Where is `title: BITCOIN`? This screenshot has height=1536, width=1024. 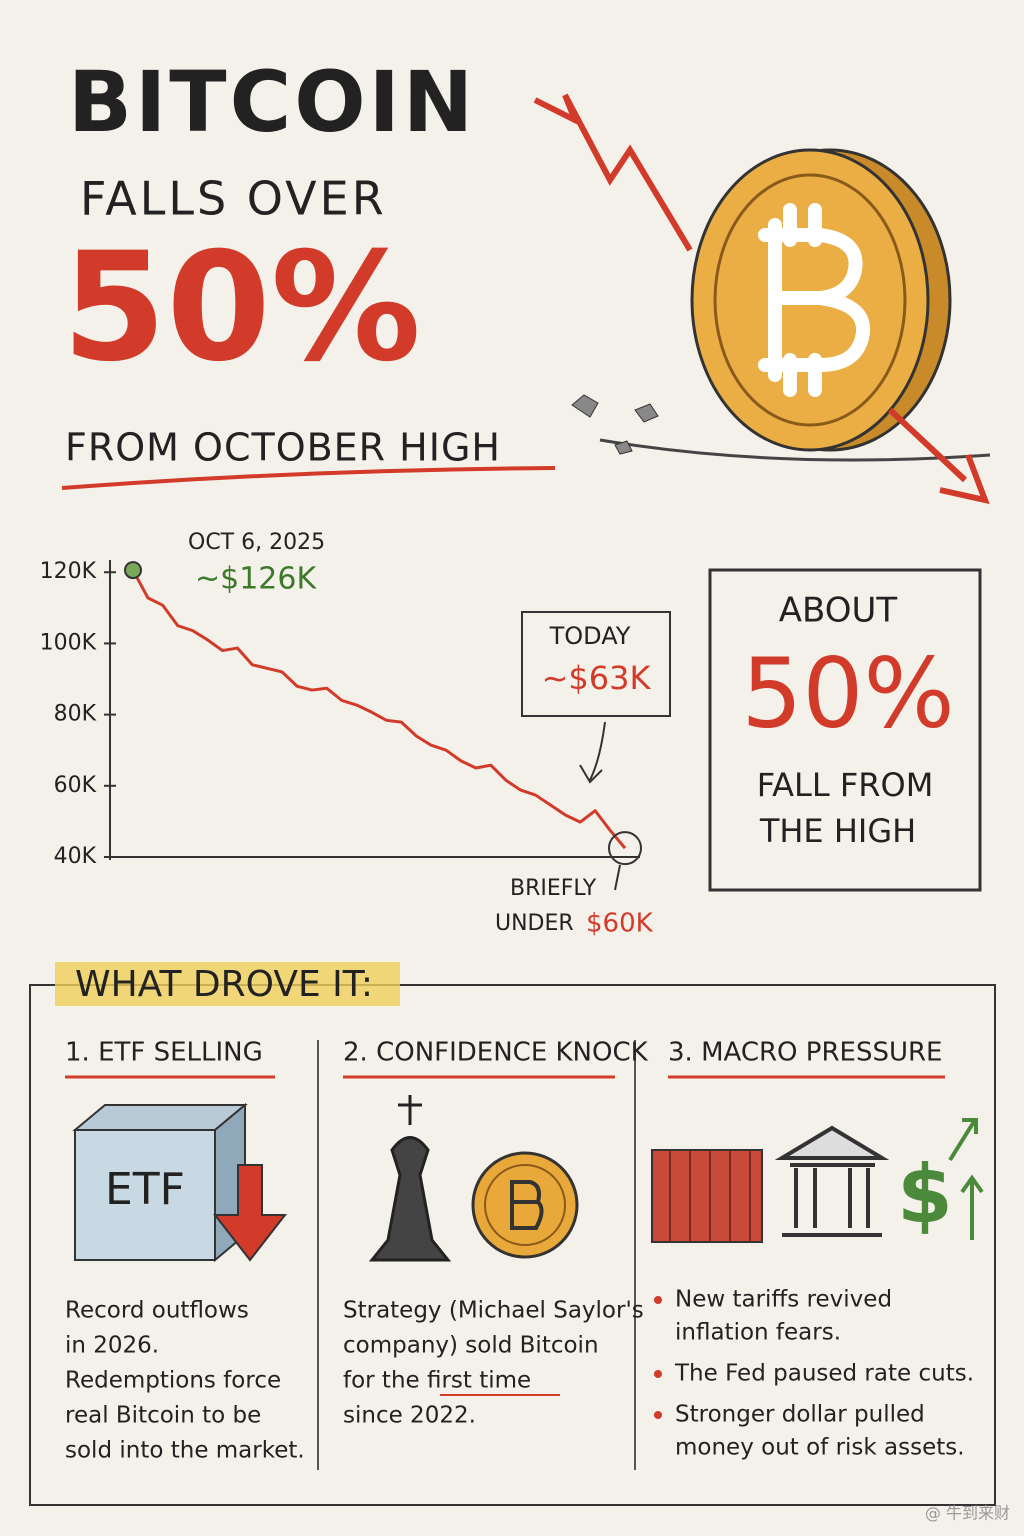 title: BITCOIN is located at coordinates (272, 102).